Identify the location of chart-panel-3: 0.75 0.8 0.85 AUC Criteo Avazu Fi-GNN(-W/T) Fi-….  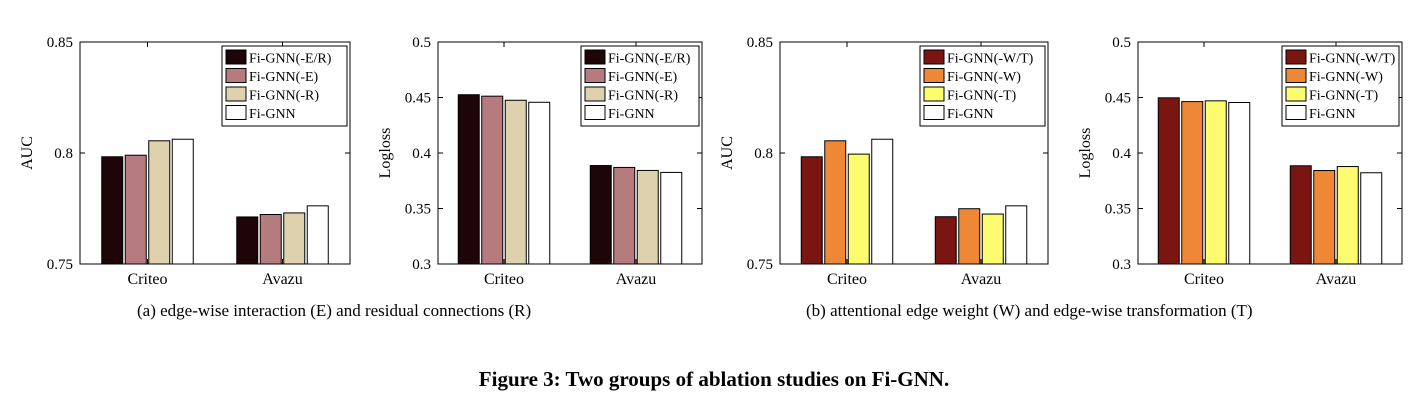
(884, 161).